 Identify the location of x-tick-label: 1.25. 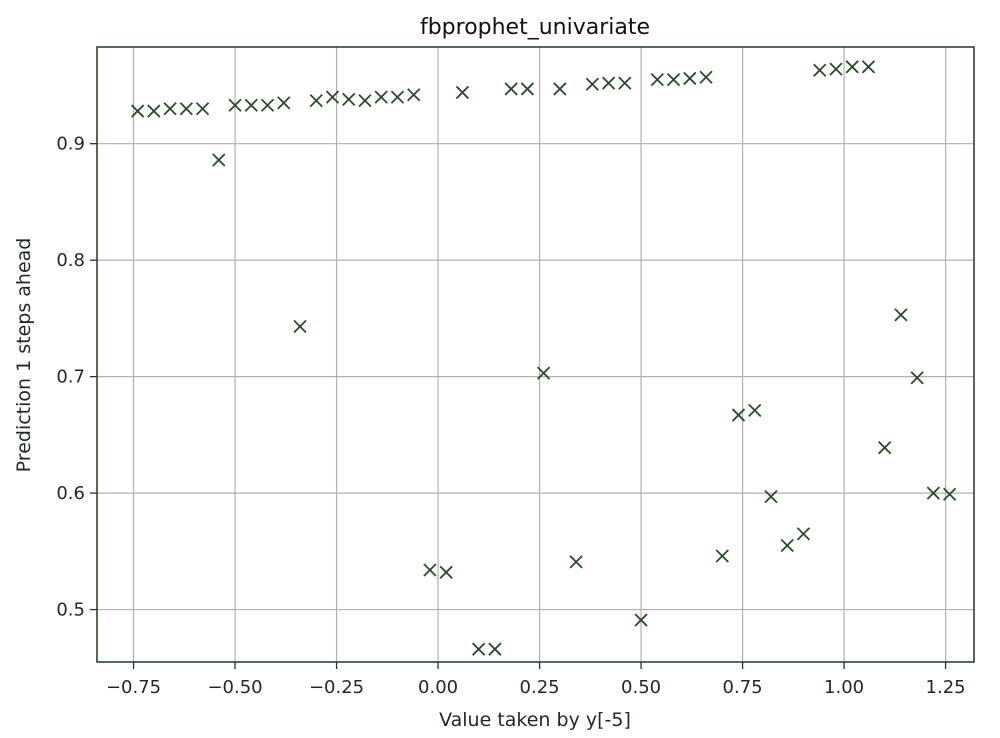
(946, 687).